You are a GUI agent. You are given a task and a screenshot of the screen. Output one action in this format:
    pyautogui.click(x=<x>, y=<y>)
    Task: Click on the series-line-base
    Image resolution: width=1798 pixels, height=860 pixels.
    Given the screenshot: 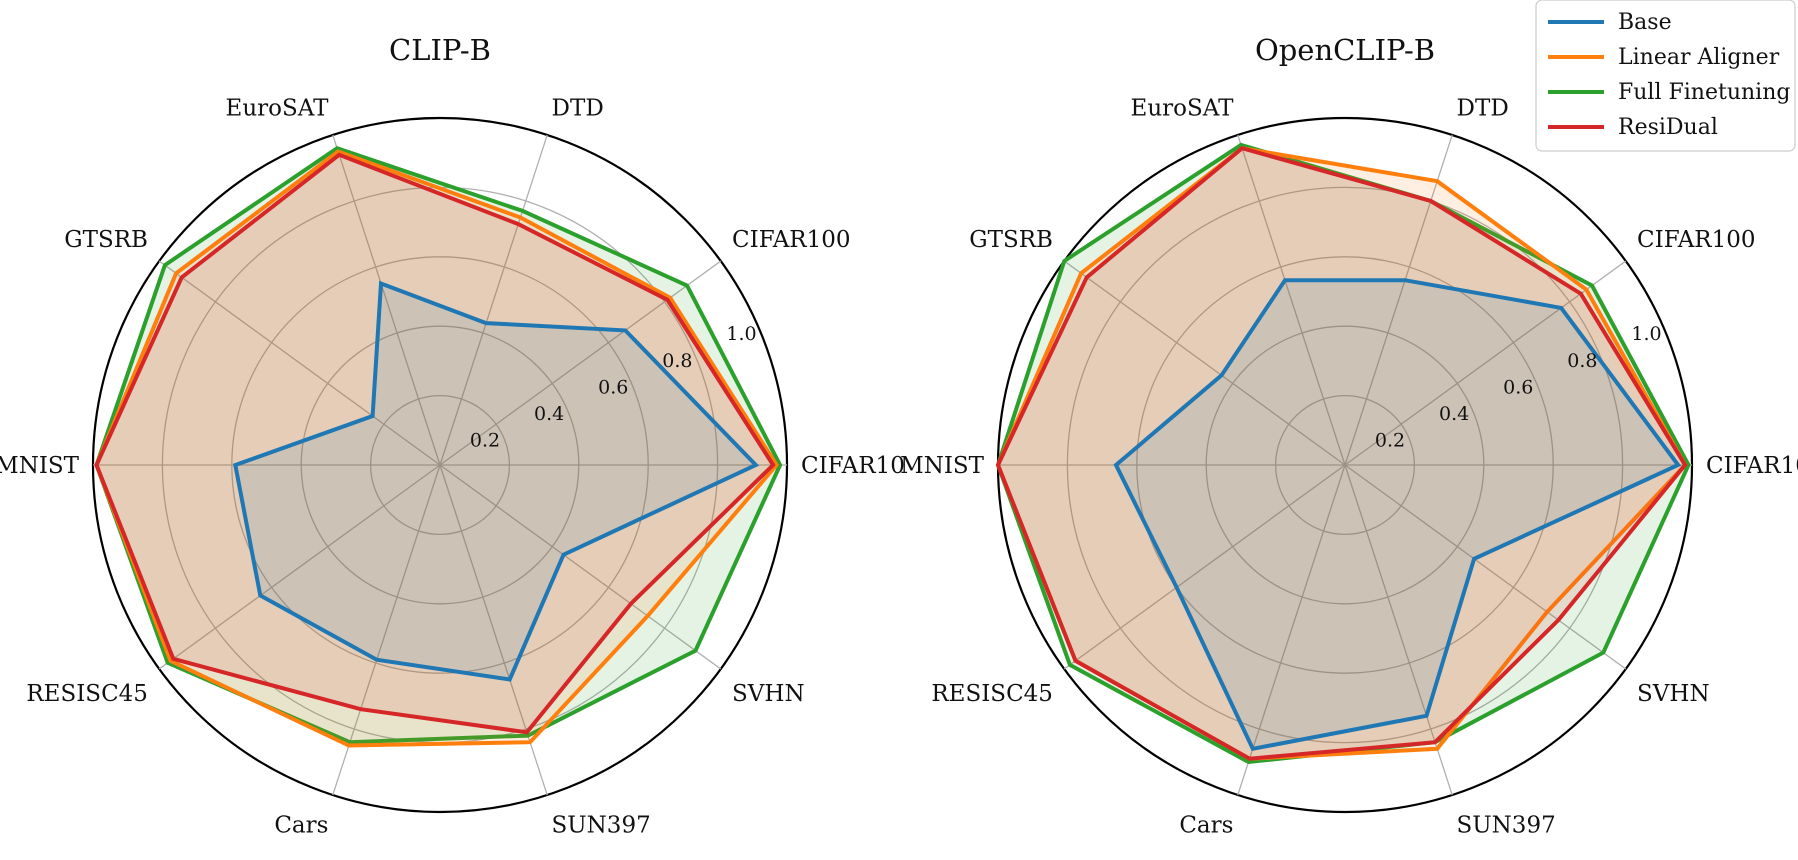 What is the action you would take?
    pyautogui.click(x=496, y=481)
    